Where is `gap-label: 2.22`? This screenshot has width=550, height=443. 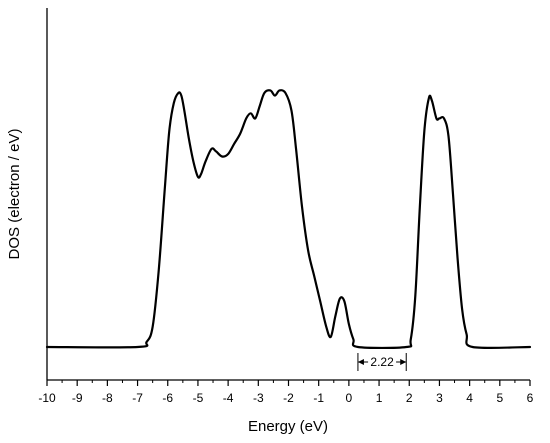
gap-label: 2.22 is located at coordinates (382, 362).